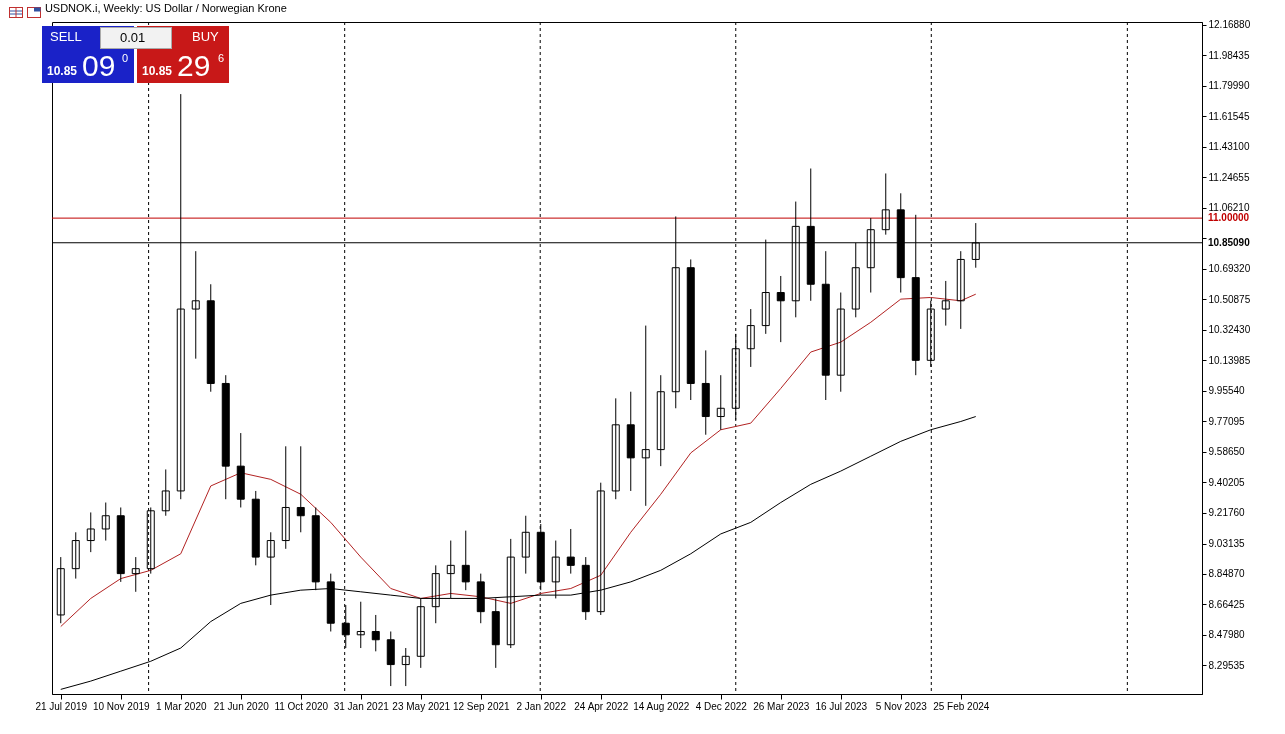 The height and width of the screenshot is (734, 1285). I want to click on annotation: 29, so click(194, 66).